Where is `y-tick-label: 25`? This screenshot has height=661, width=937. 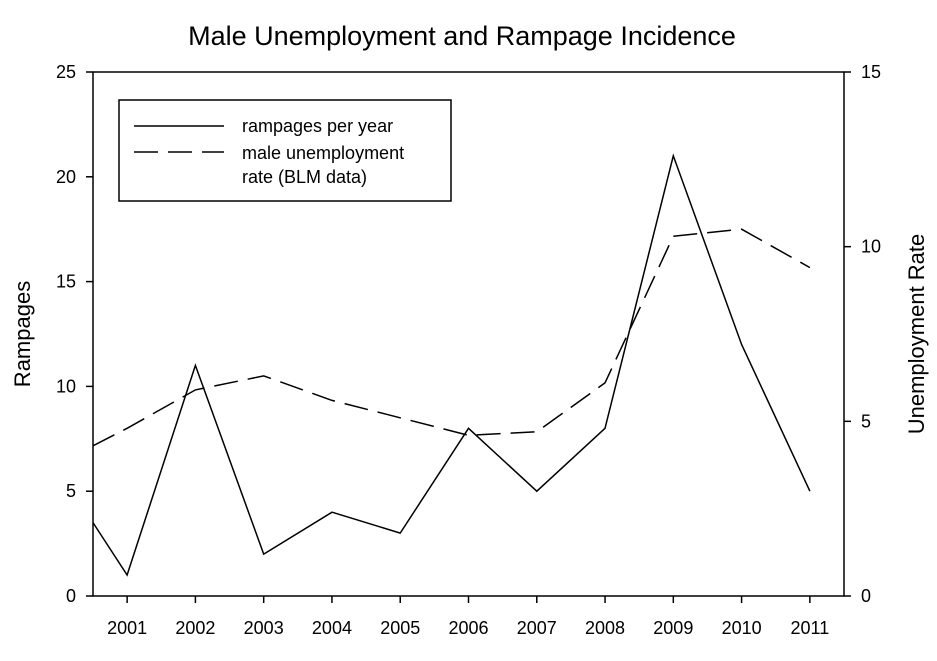
y-tick-label: 25 is located at coordinates (66, 72).